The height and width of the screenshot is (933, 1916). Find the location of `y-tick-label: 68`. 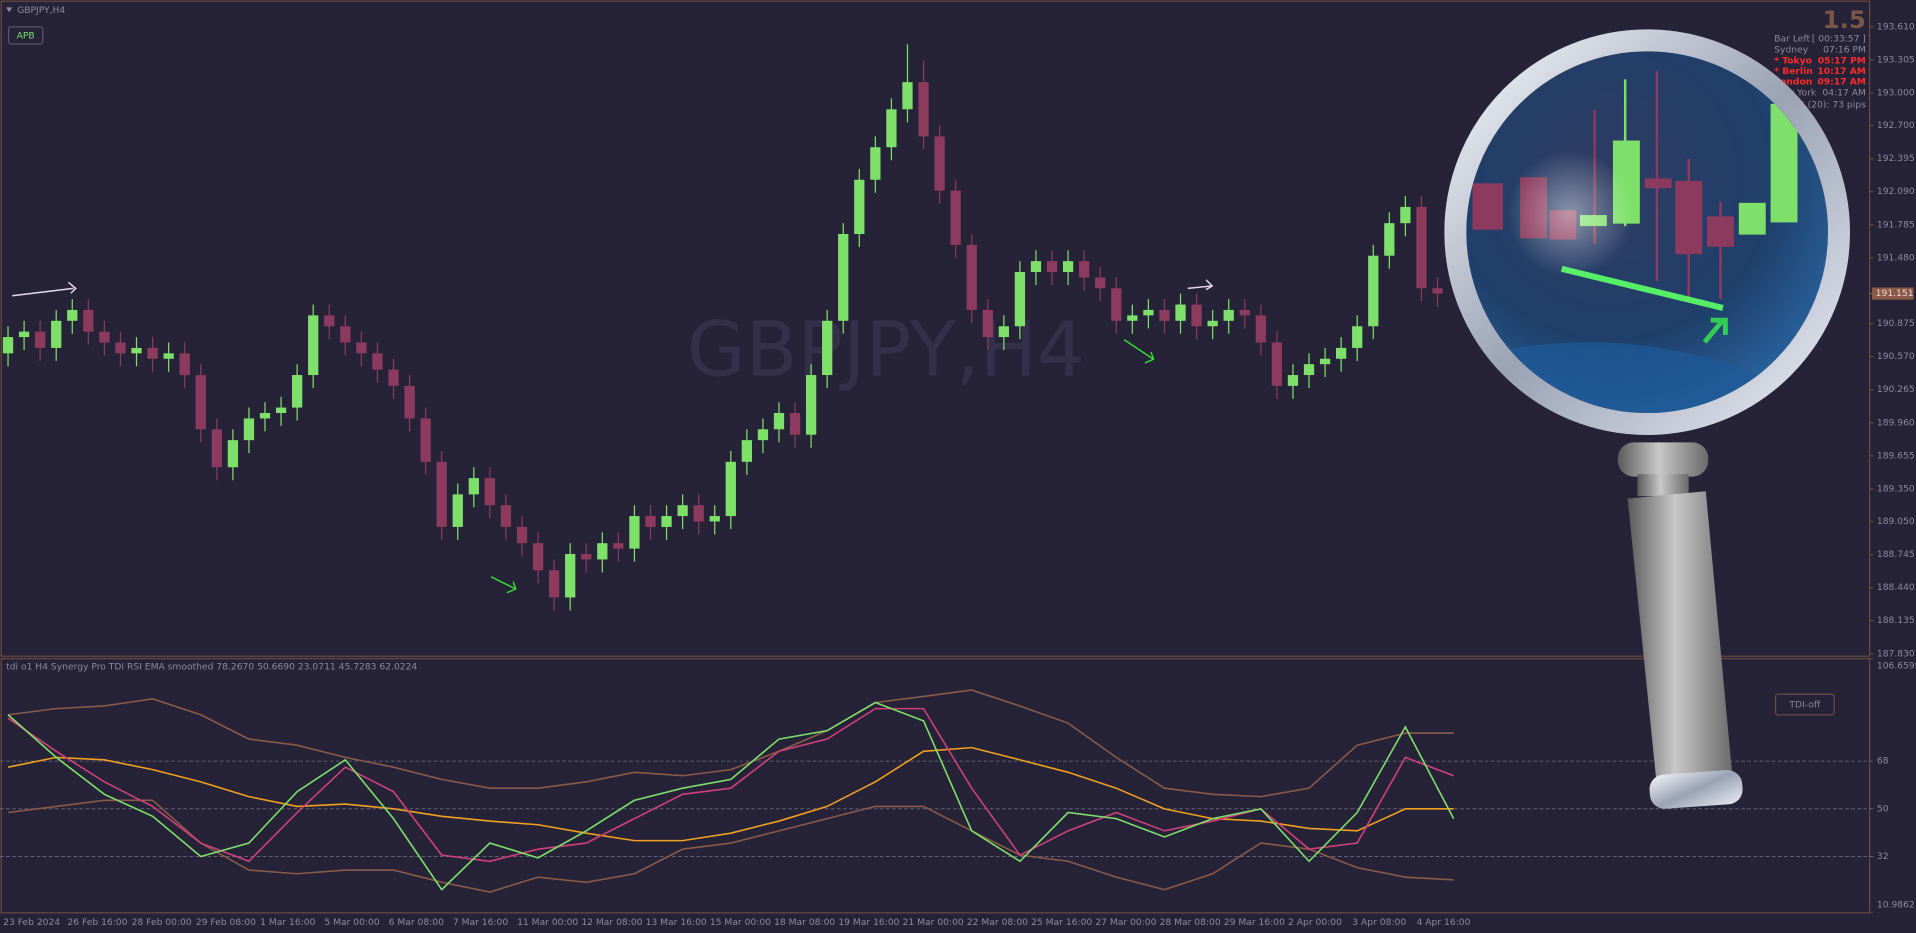

y-tick-label: 68 is located at coordinates (1883, 761).